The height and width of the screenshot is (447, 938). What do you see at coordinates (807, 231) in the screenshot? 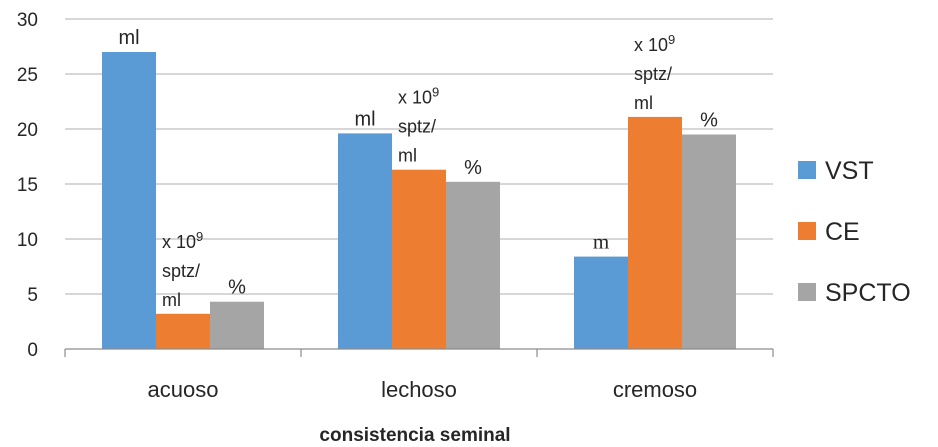
I see `legend-swatch-ce` at bounding box center [807, 231].